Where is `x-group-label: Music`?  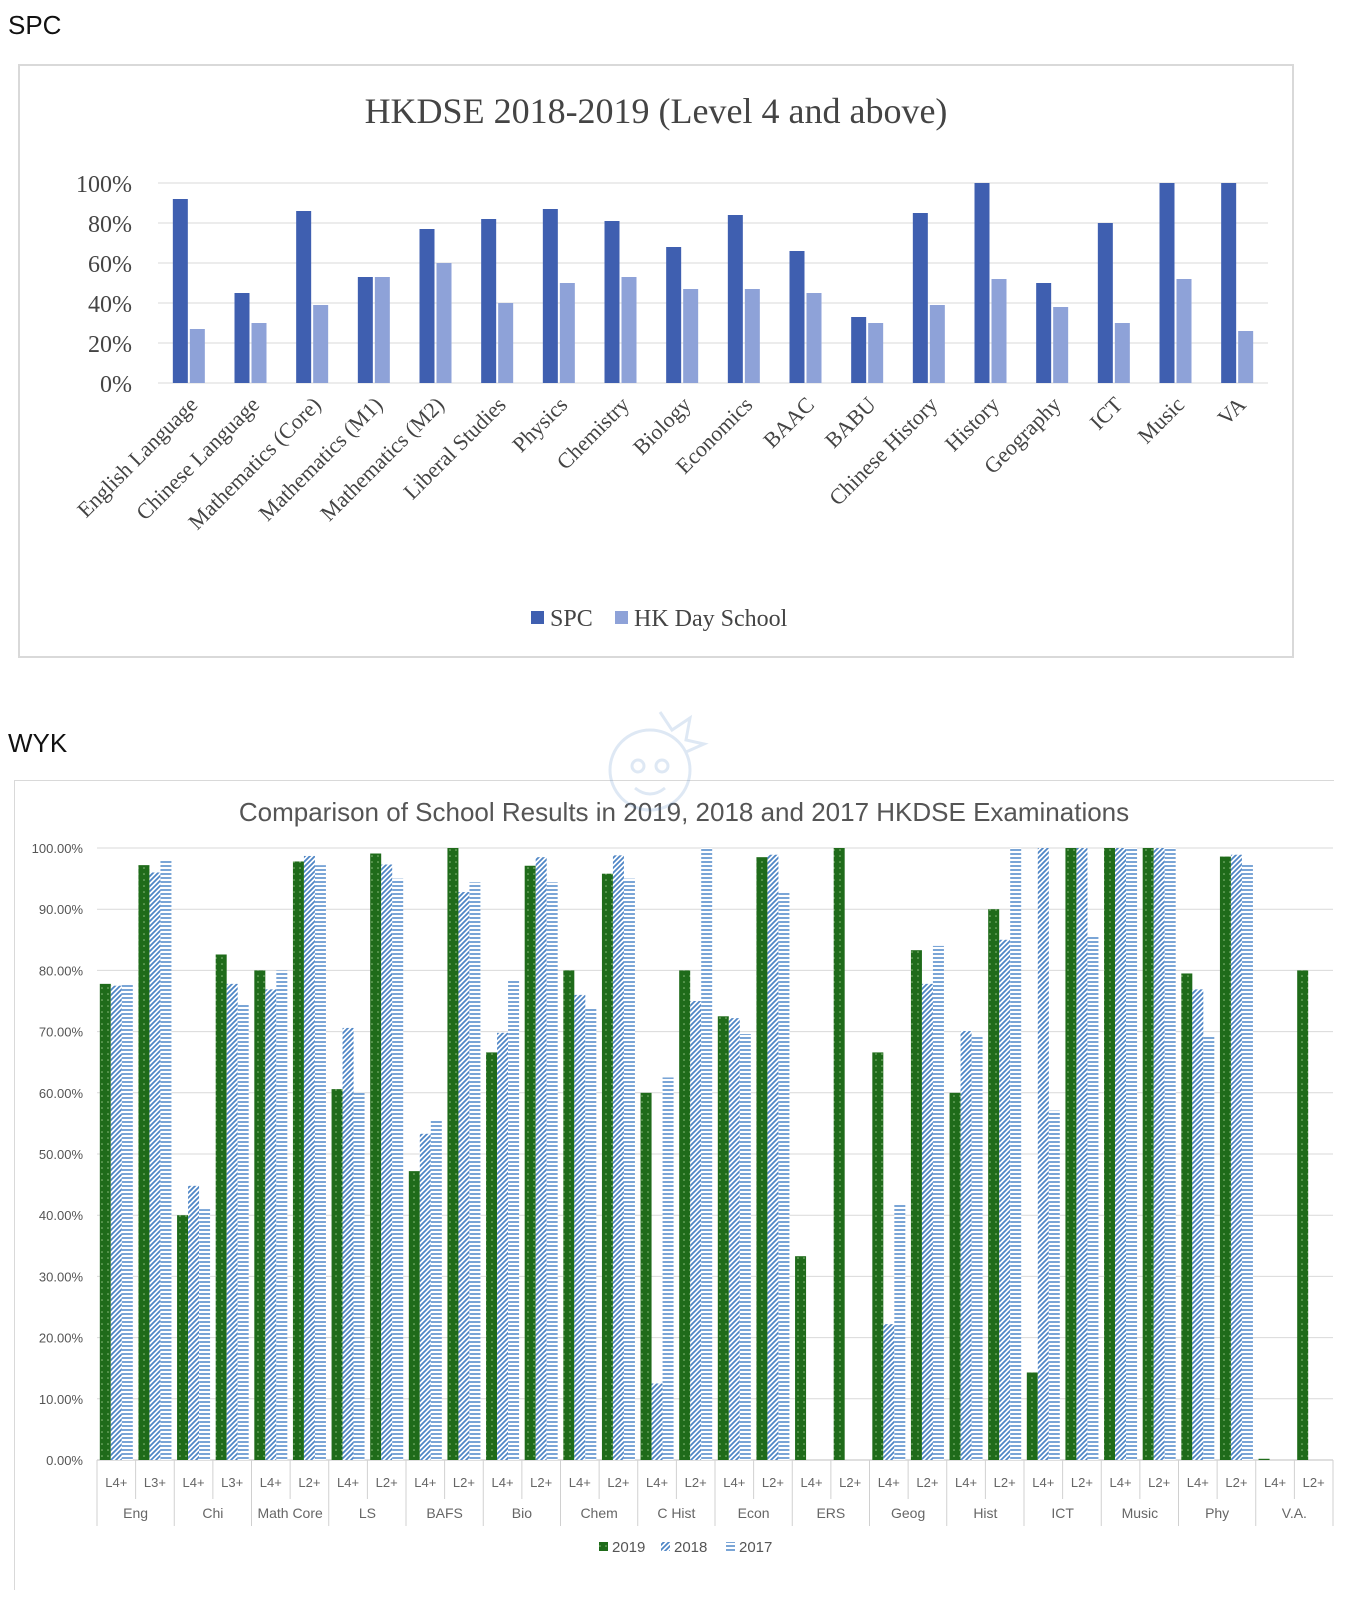 x-group-label: Music is located at coordinates (1140, 1513).